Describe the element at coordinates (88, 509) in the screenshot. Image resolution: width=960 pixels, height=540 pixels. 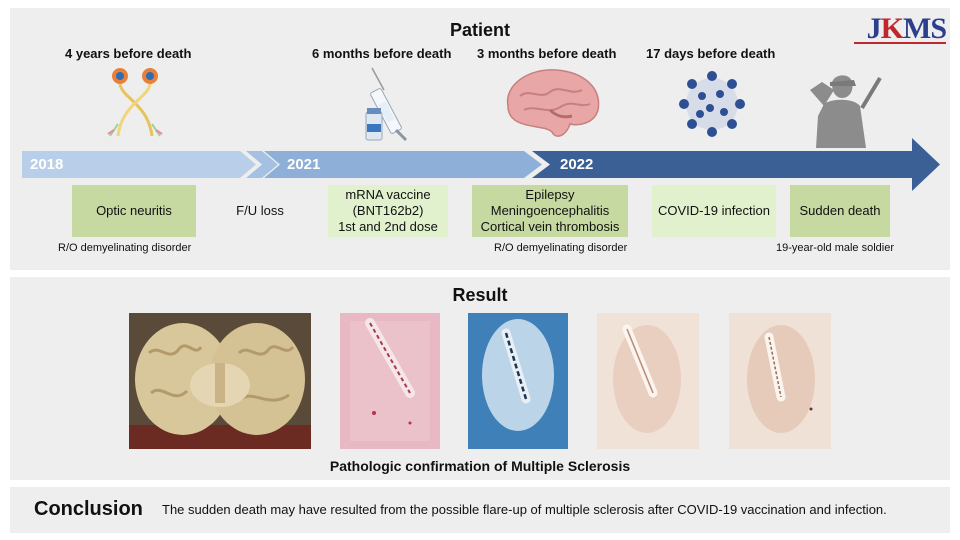
I see `conclusion-title: Conclusion` at that location.